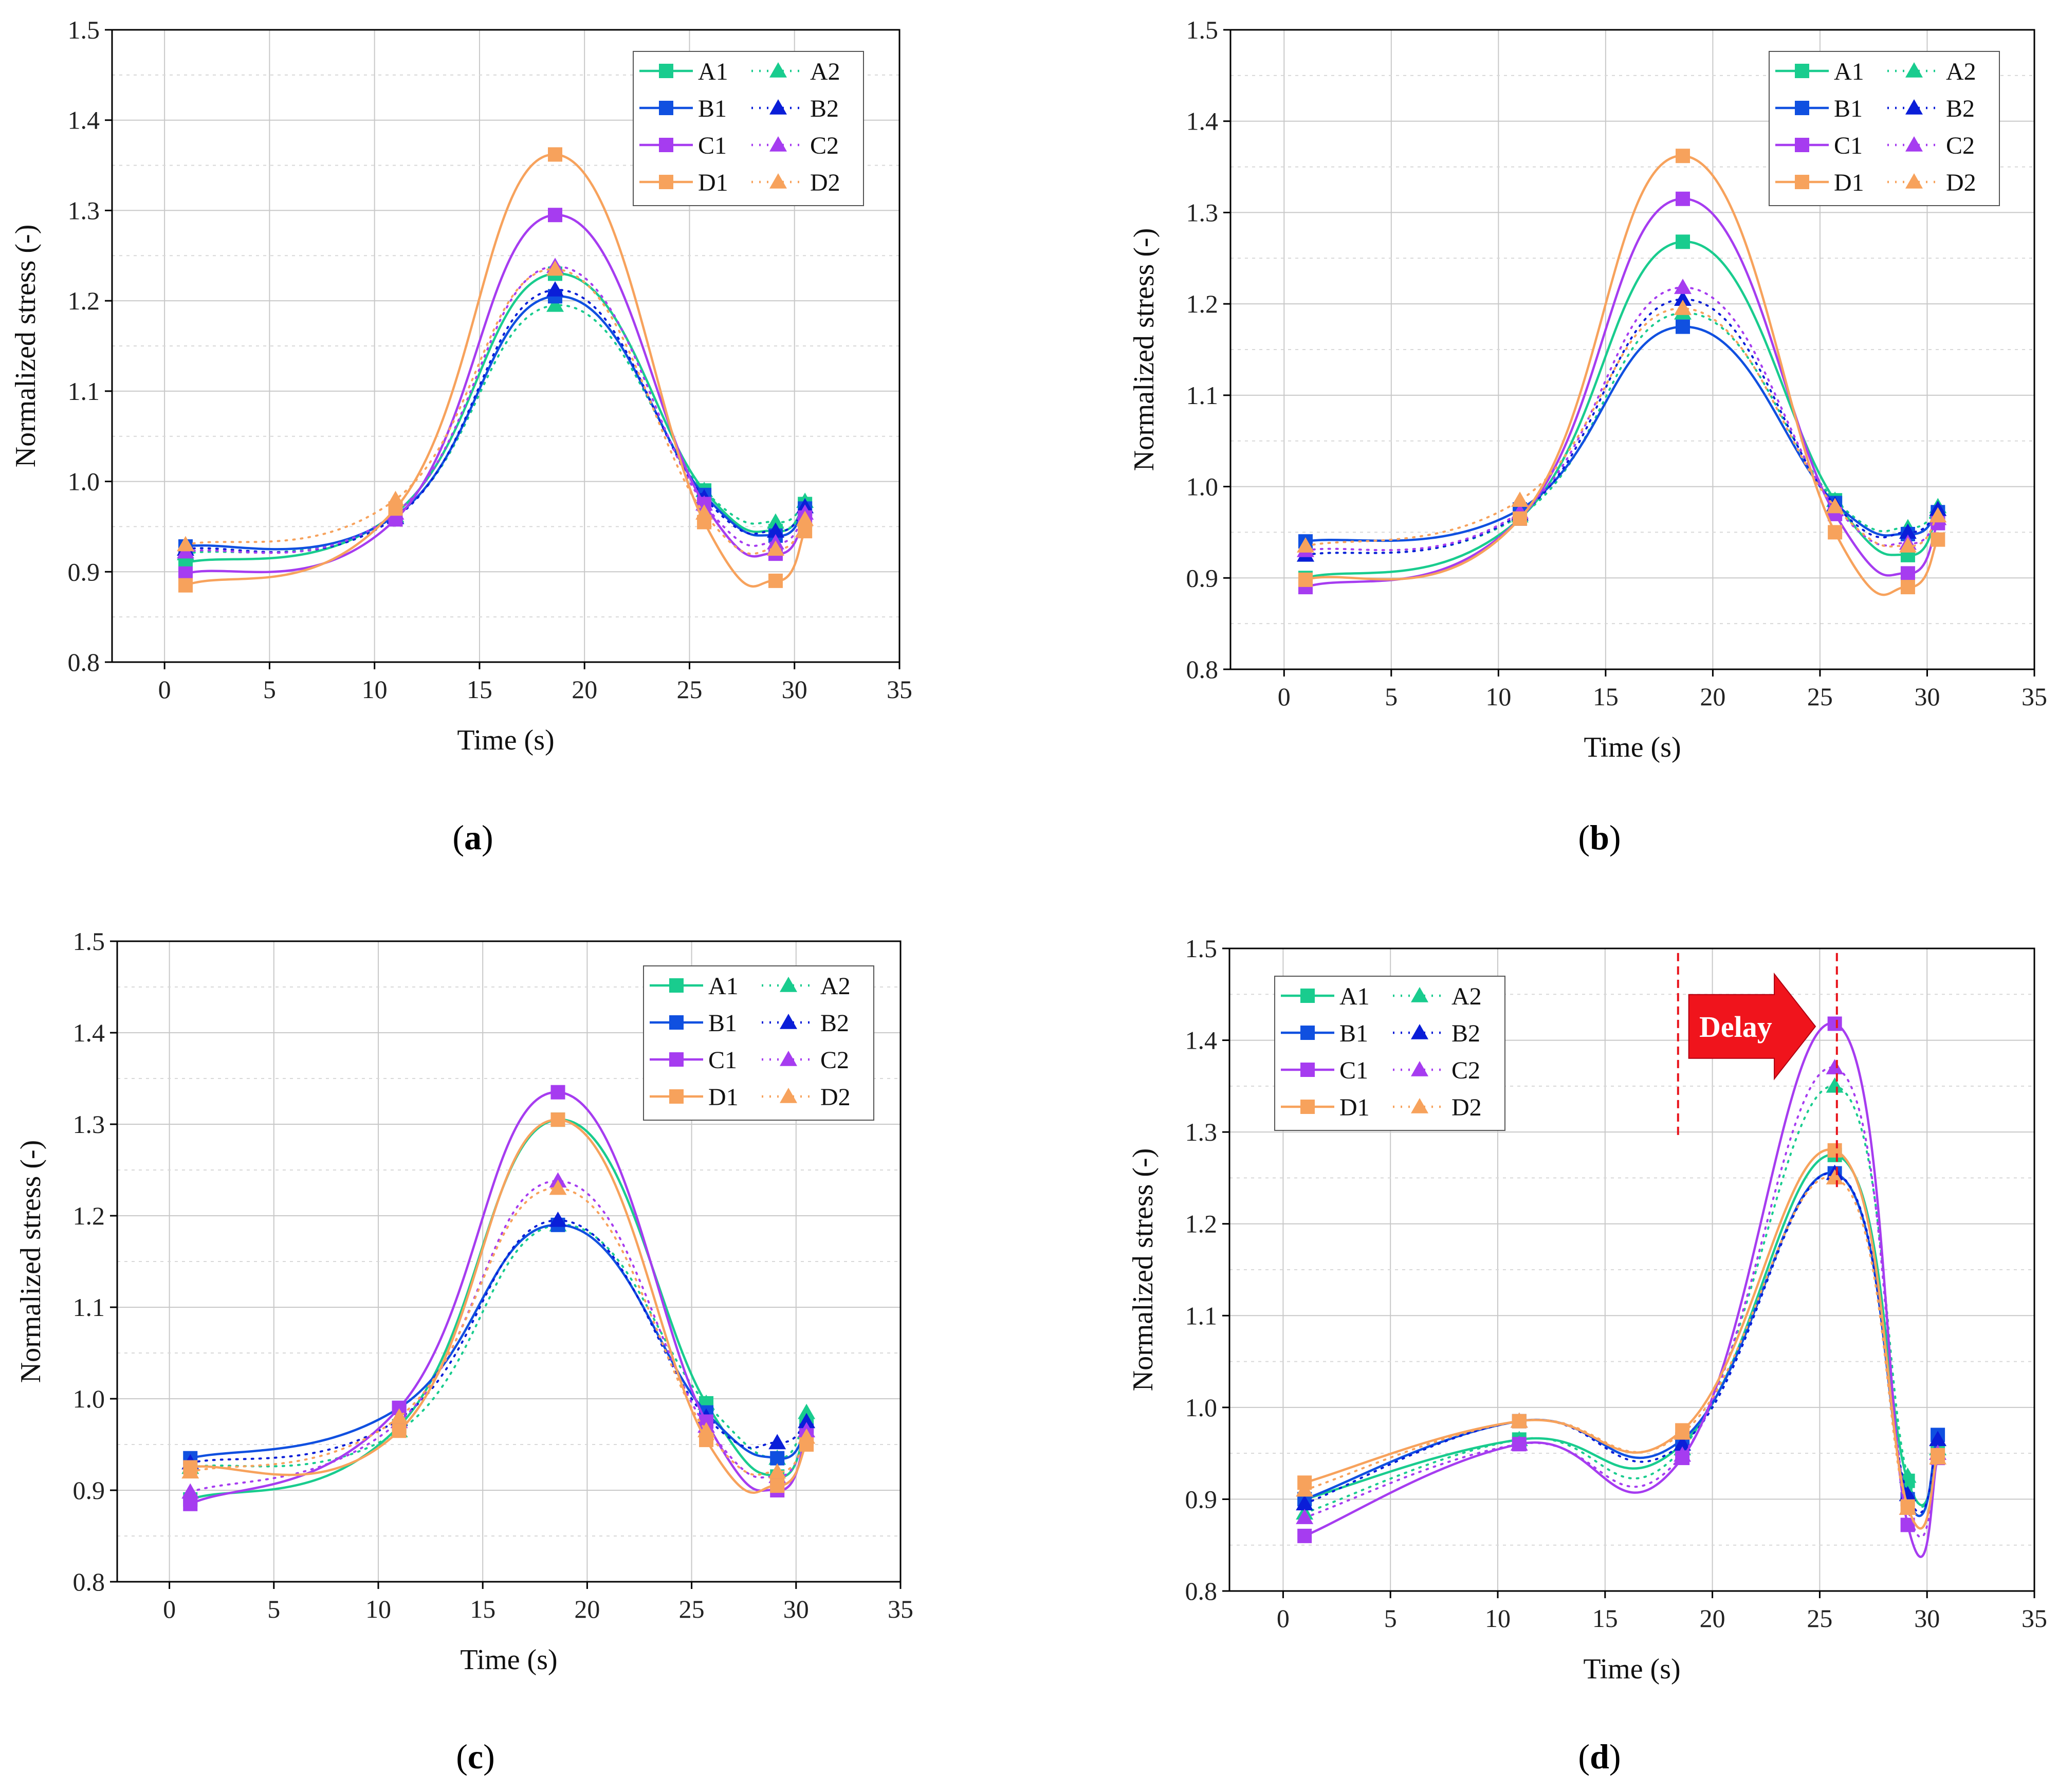 The image size is (2058, 1792). What do you see at coordinates (712, 145) in the screenshot?
I see `legend-label-c1: C1` at bounding box center [712, 145].